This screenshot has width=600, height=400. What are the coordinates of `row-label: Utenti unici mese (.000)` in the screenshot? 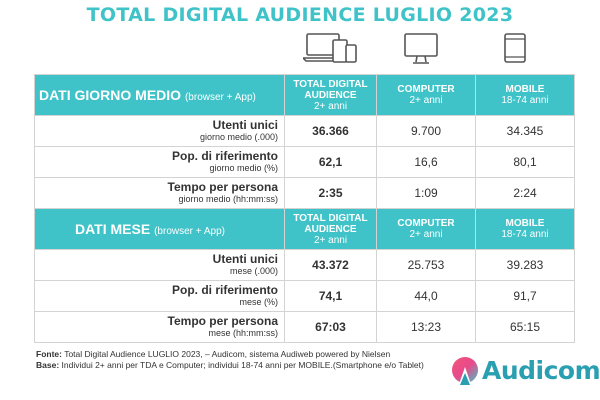 It's located at (159, 265).